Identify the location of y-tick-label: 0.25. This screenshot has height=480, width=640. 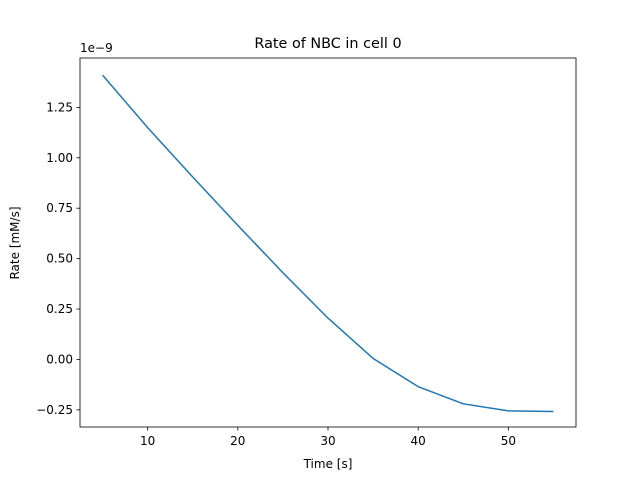
(59, 309).